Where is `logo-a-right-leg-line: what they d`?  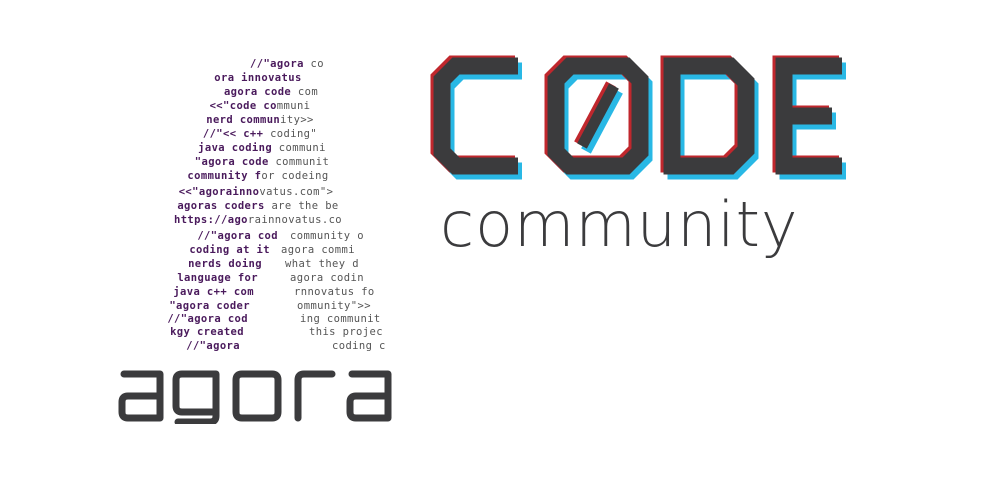
logo-a-right-leg-line: what they d is located at coordinates (322, 264).